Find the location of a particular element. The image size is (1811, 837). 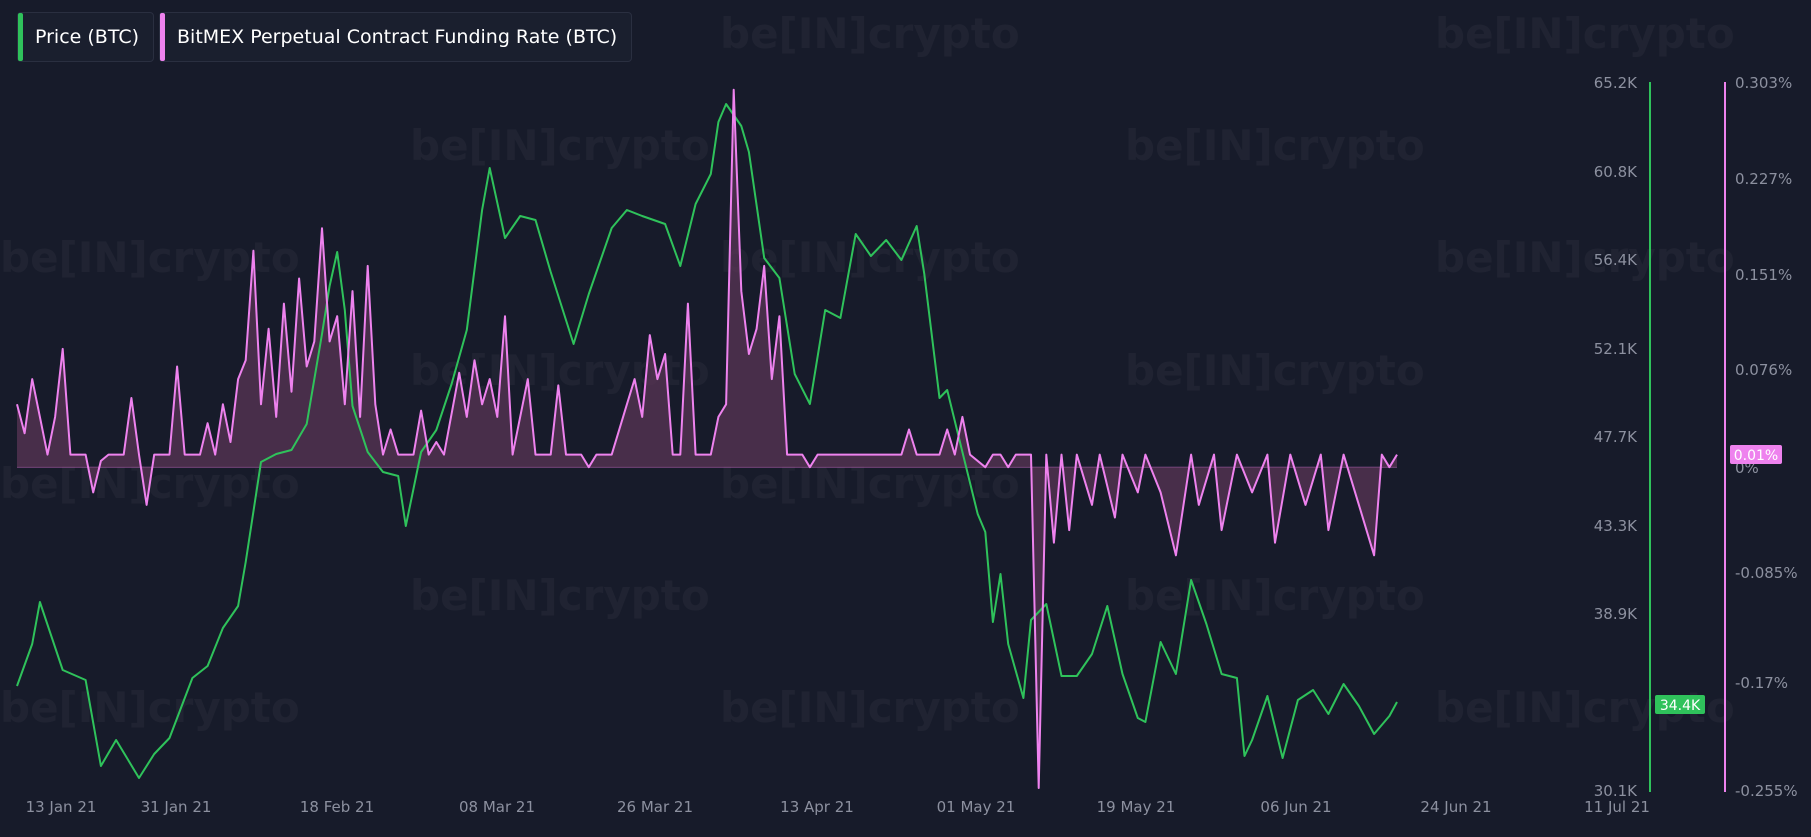

x-tick-label: 08 Mar 21 is located at coordinates (497, 807).